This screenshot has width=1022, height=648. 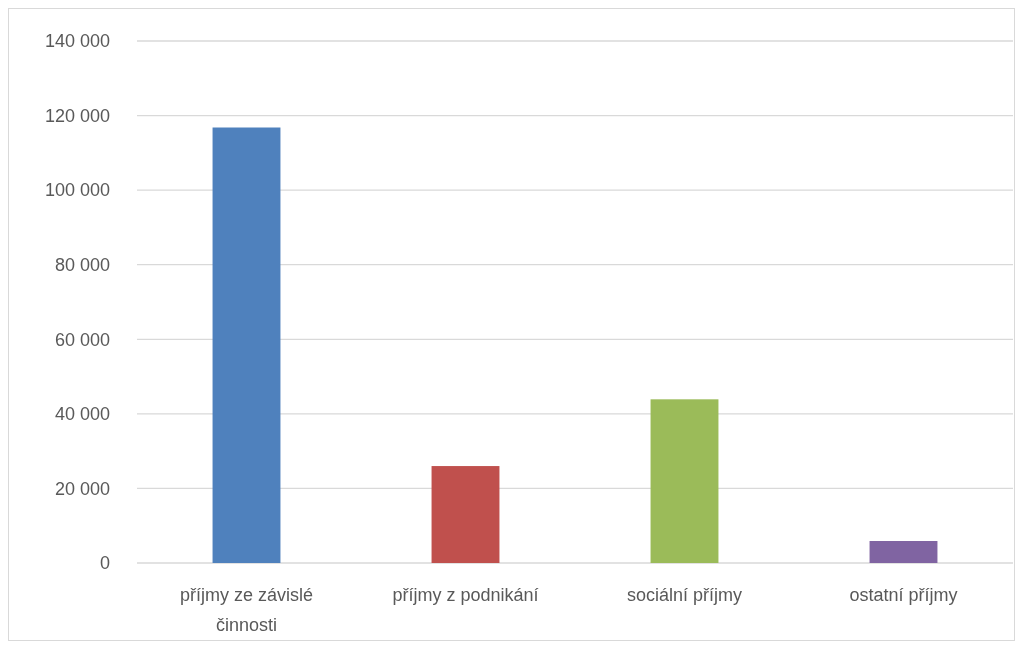 What do you see at coordinates (77, 115) in the screenshot?
I see `y-tick-label: 120 000` at bounding box center [77, 115].